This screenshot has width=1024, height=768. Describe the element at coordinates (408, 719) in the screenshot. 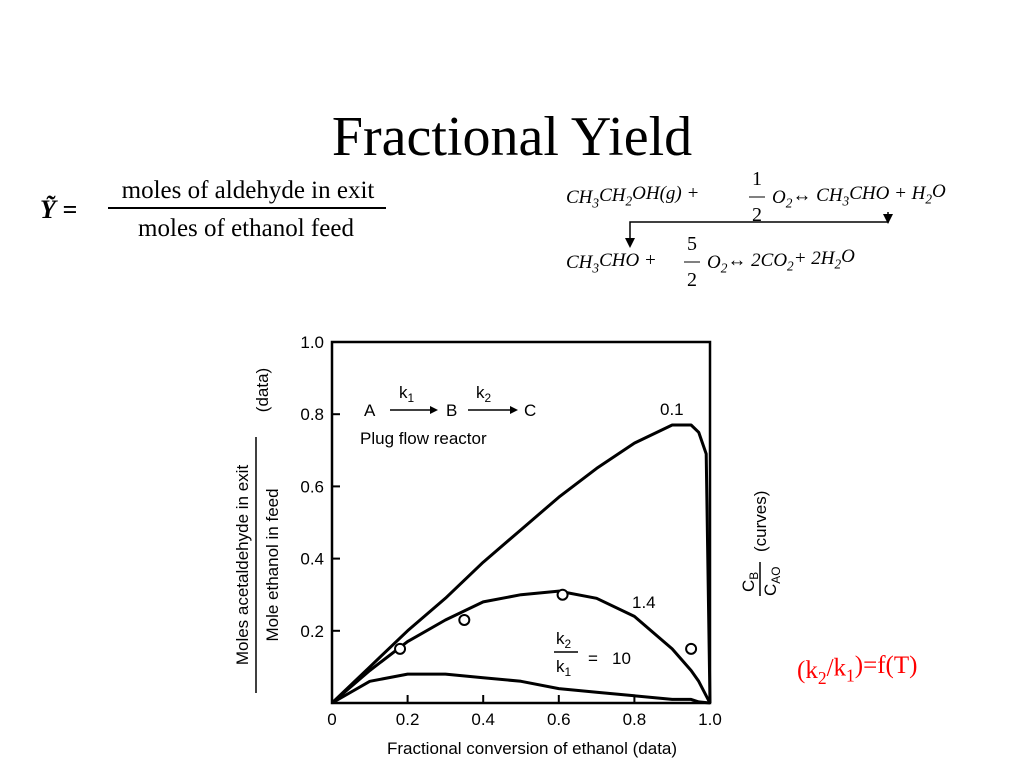

I see `x-tick-label: 0.2` at that location.